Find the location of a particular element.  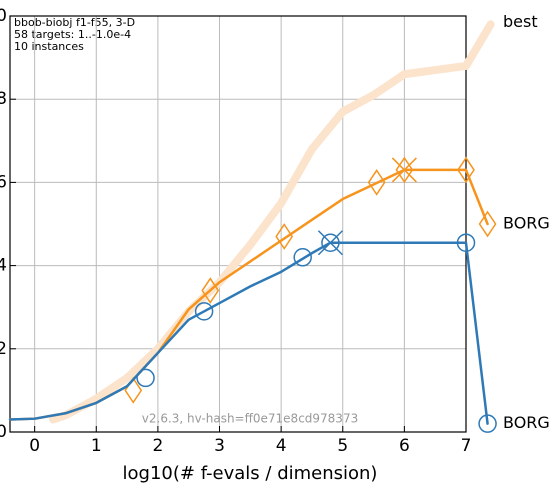

x-tick-label: 1 is located at coordinates (96, 446).